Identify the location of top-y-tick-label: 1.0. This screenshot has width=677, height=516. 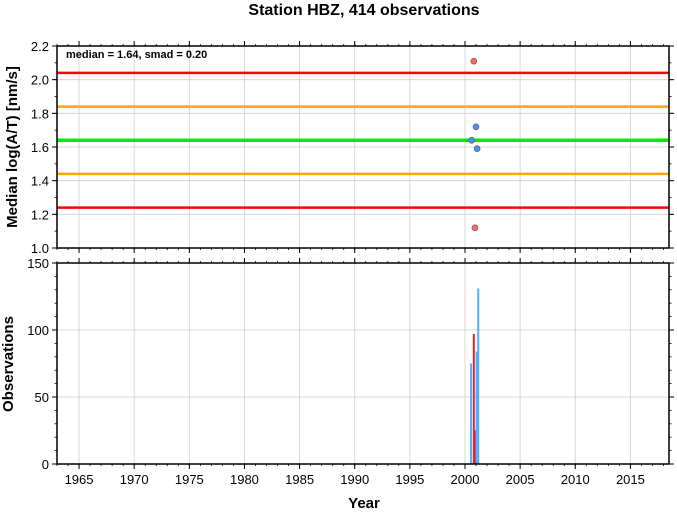
(40, 248).